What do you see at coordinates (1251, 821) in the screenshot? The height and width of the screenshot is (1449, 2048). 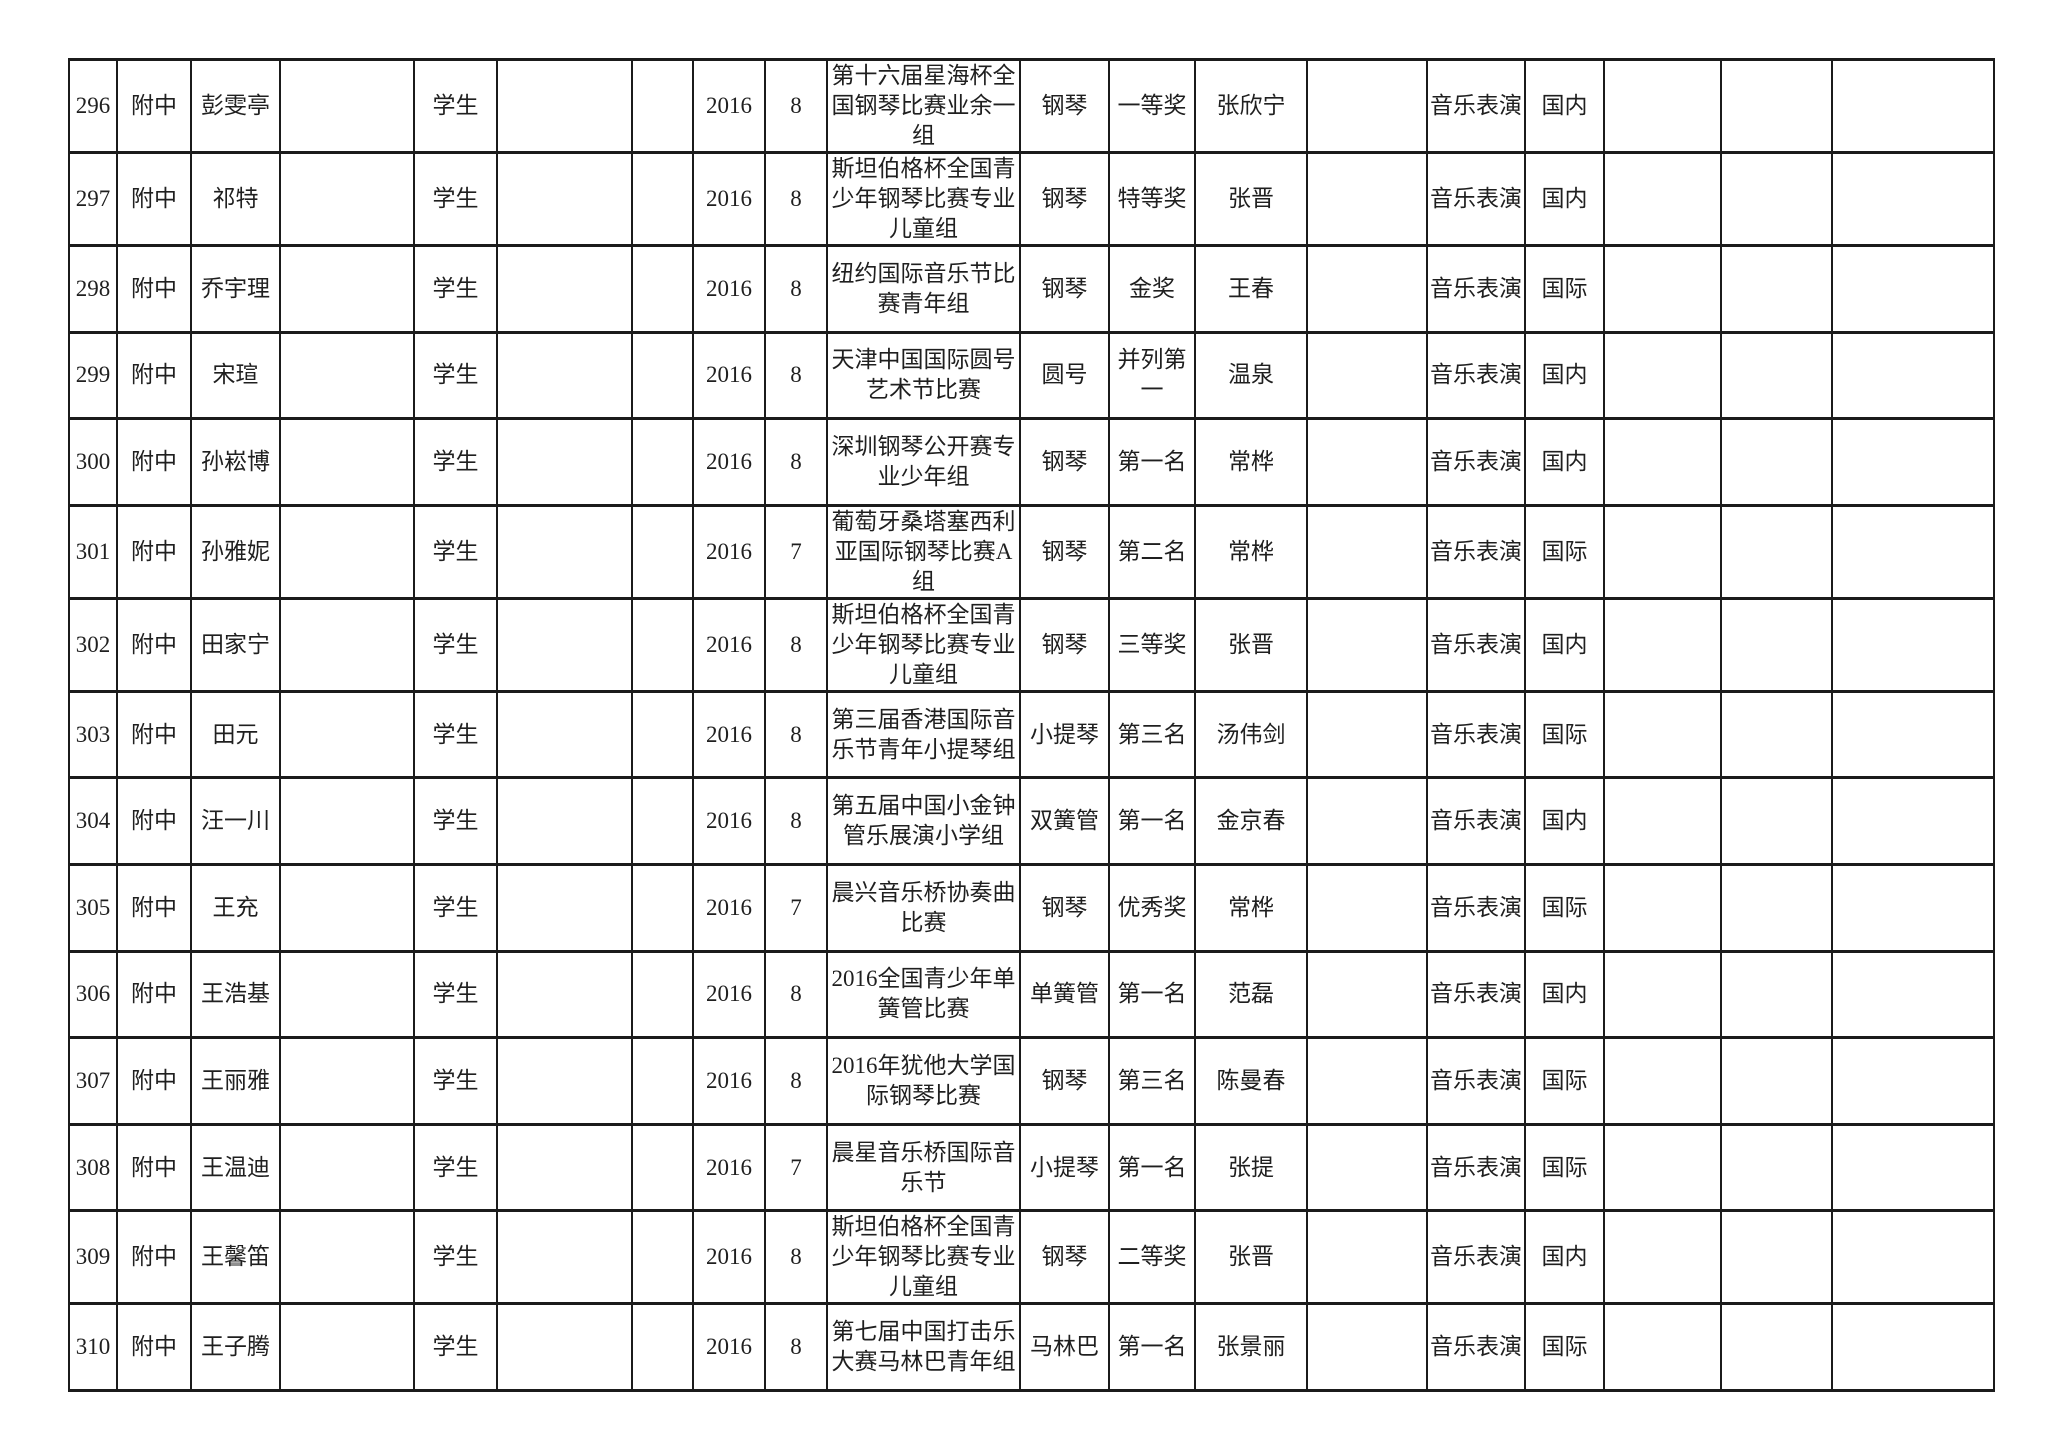 I see `cell-teacher: 金京春` at bounding box center [1251, 821].